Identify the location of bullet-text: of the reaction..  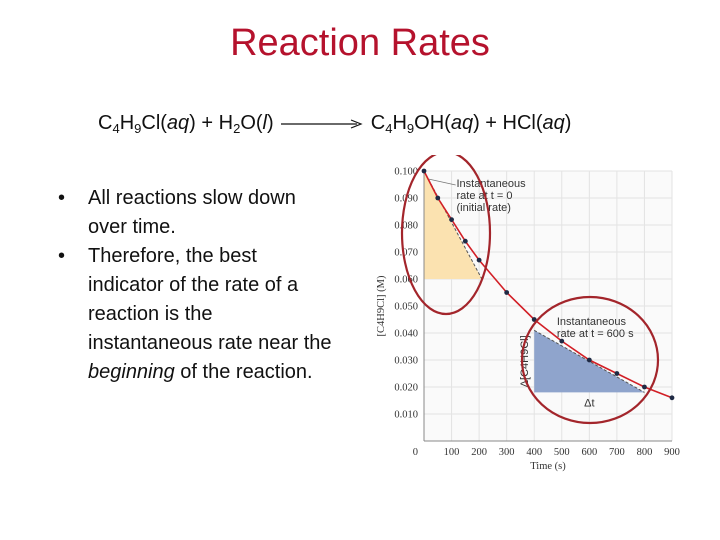
(243, 372).